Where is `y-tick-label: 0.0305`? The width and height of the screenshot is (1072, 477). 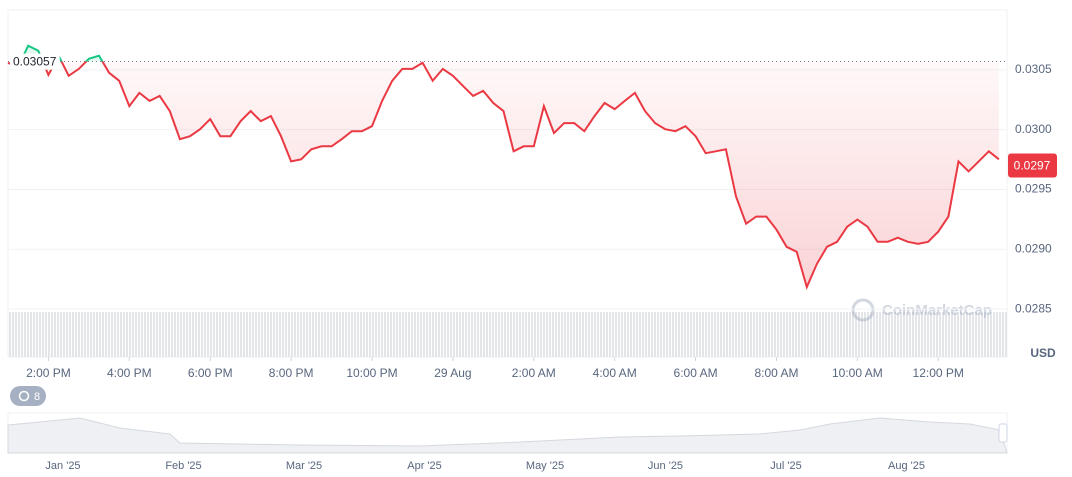
y-tick-label: 0.0305 is located at coordinates (1033, 69).